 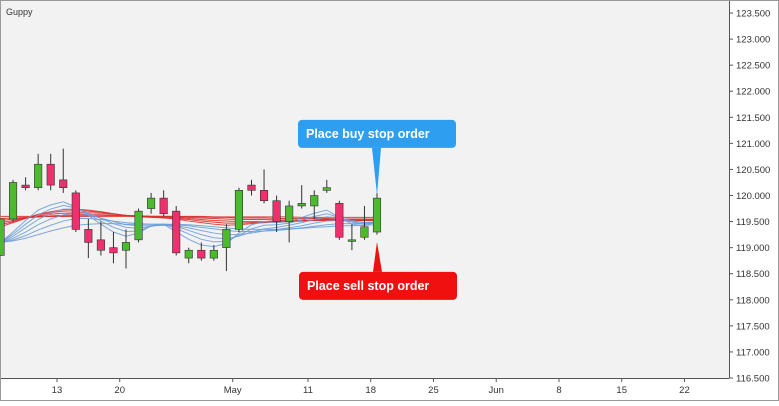 What do you see at coordinates (558, 390) in the screenshot?
I see `time-tick-label: 8` at bounding box center [558, 390].